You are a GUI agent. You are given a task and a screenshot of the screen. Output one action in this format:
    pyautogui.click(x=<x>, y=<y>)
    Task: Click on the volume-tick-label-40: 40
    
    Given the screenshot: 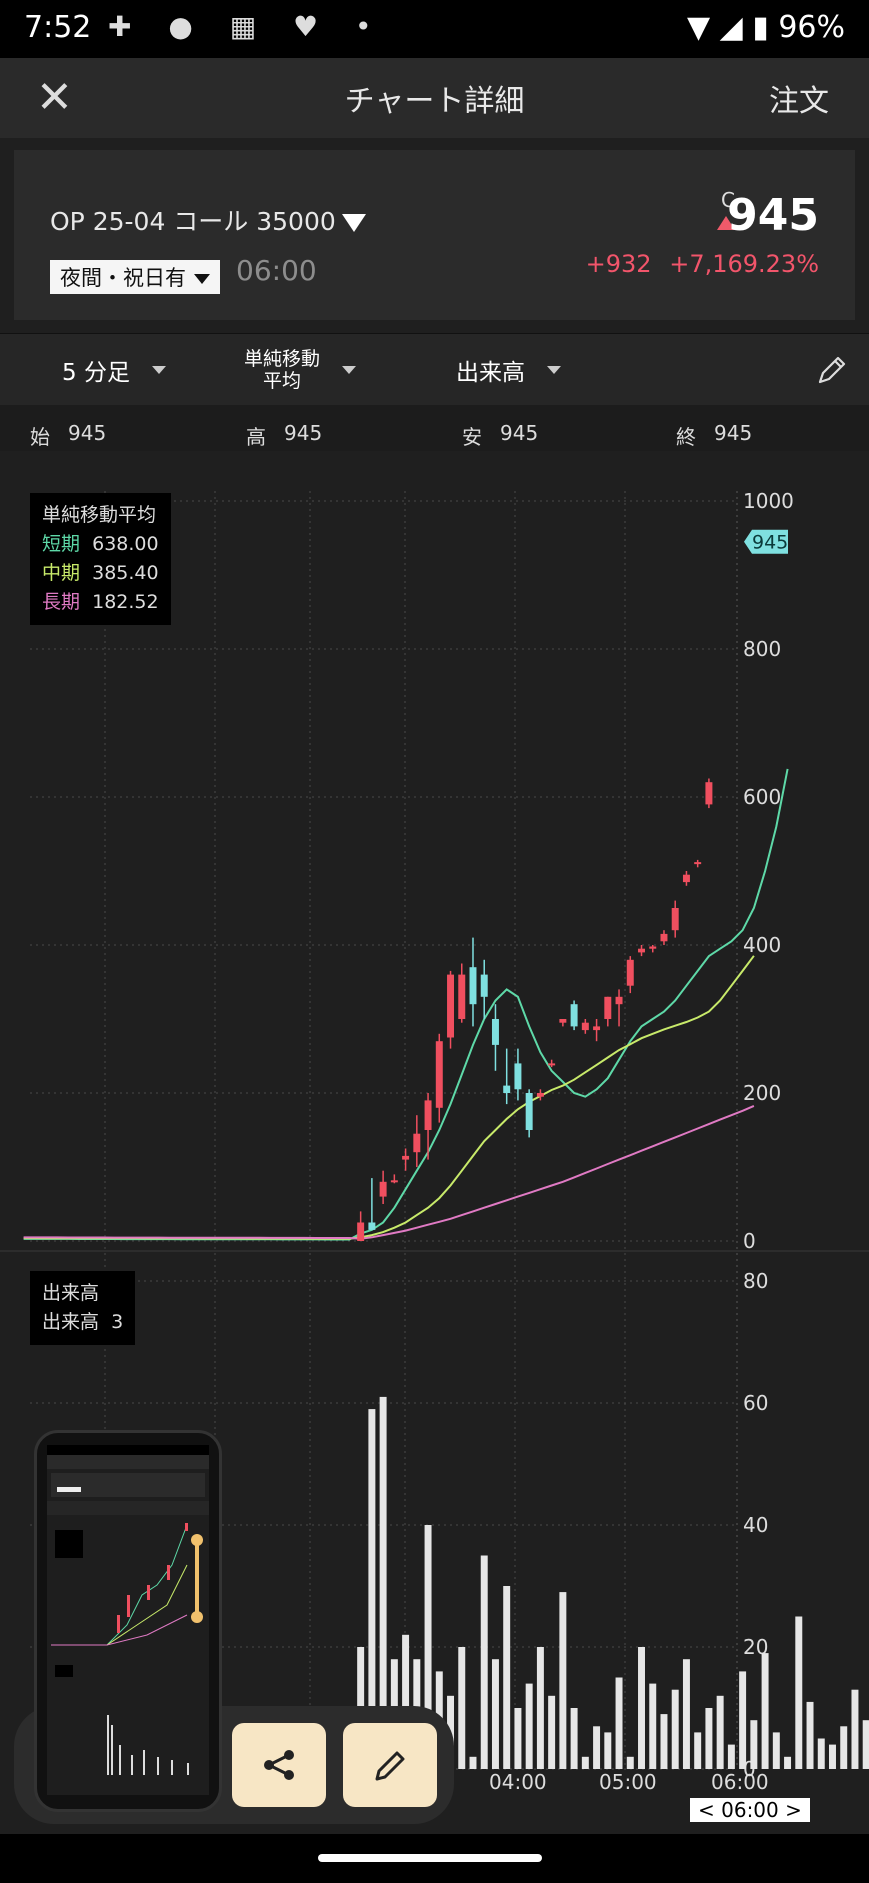 What is the action you would take?
    pyautogui.click(x=755, y=1525)
    